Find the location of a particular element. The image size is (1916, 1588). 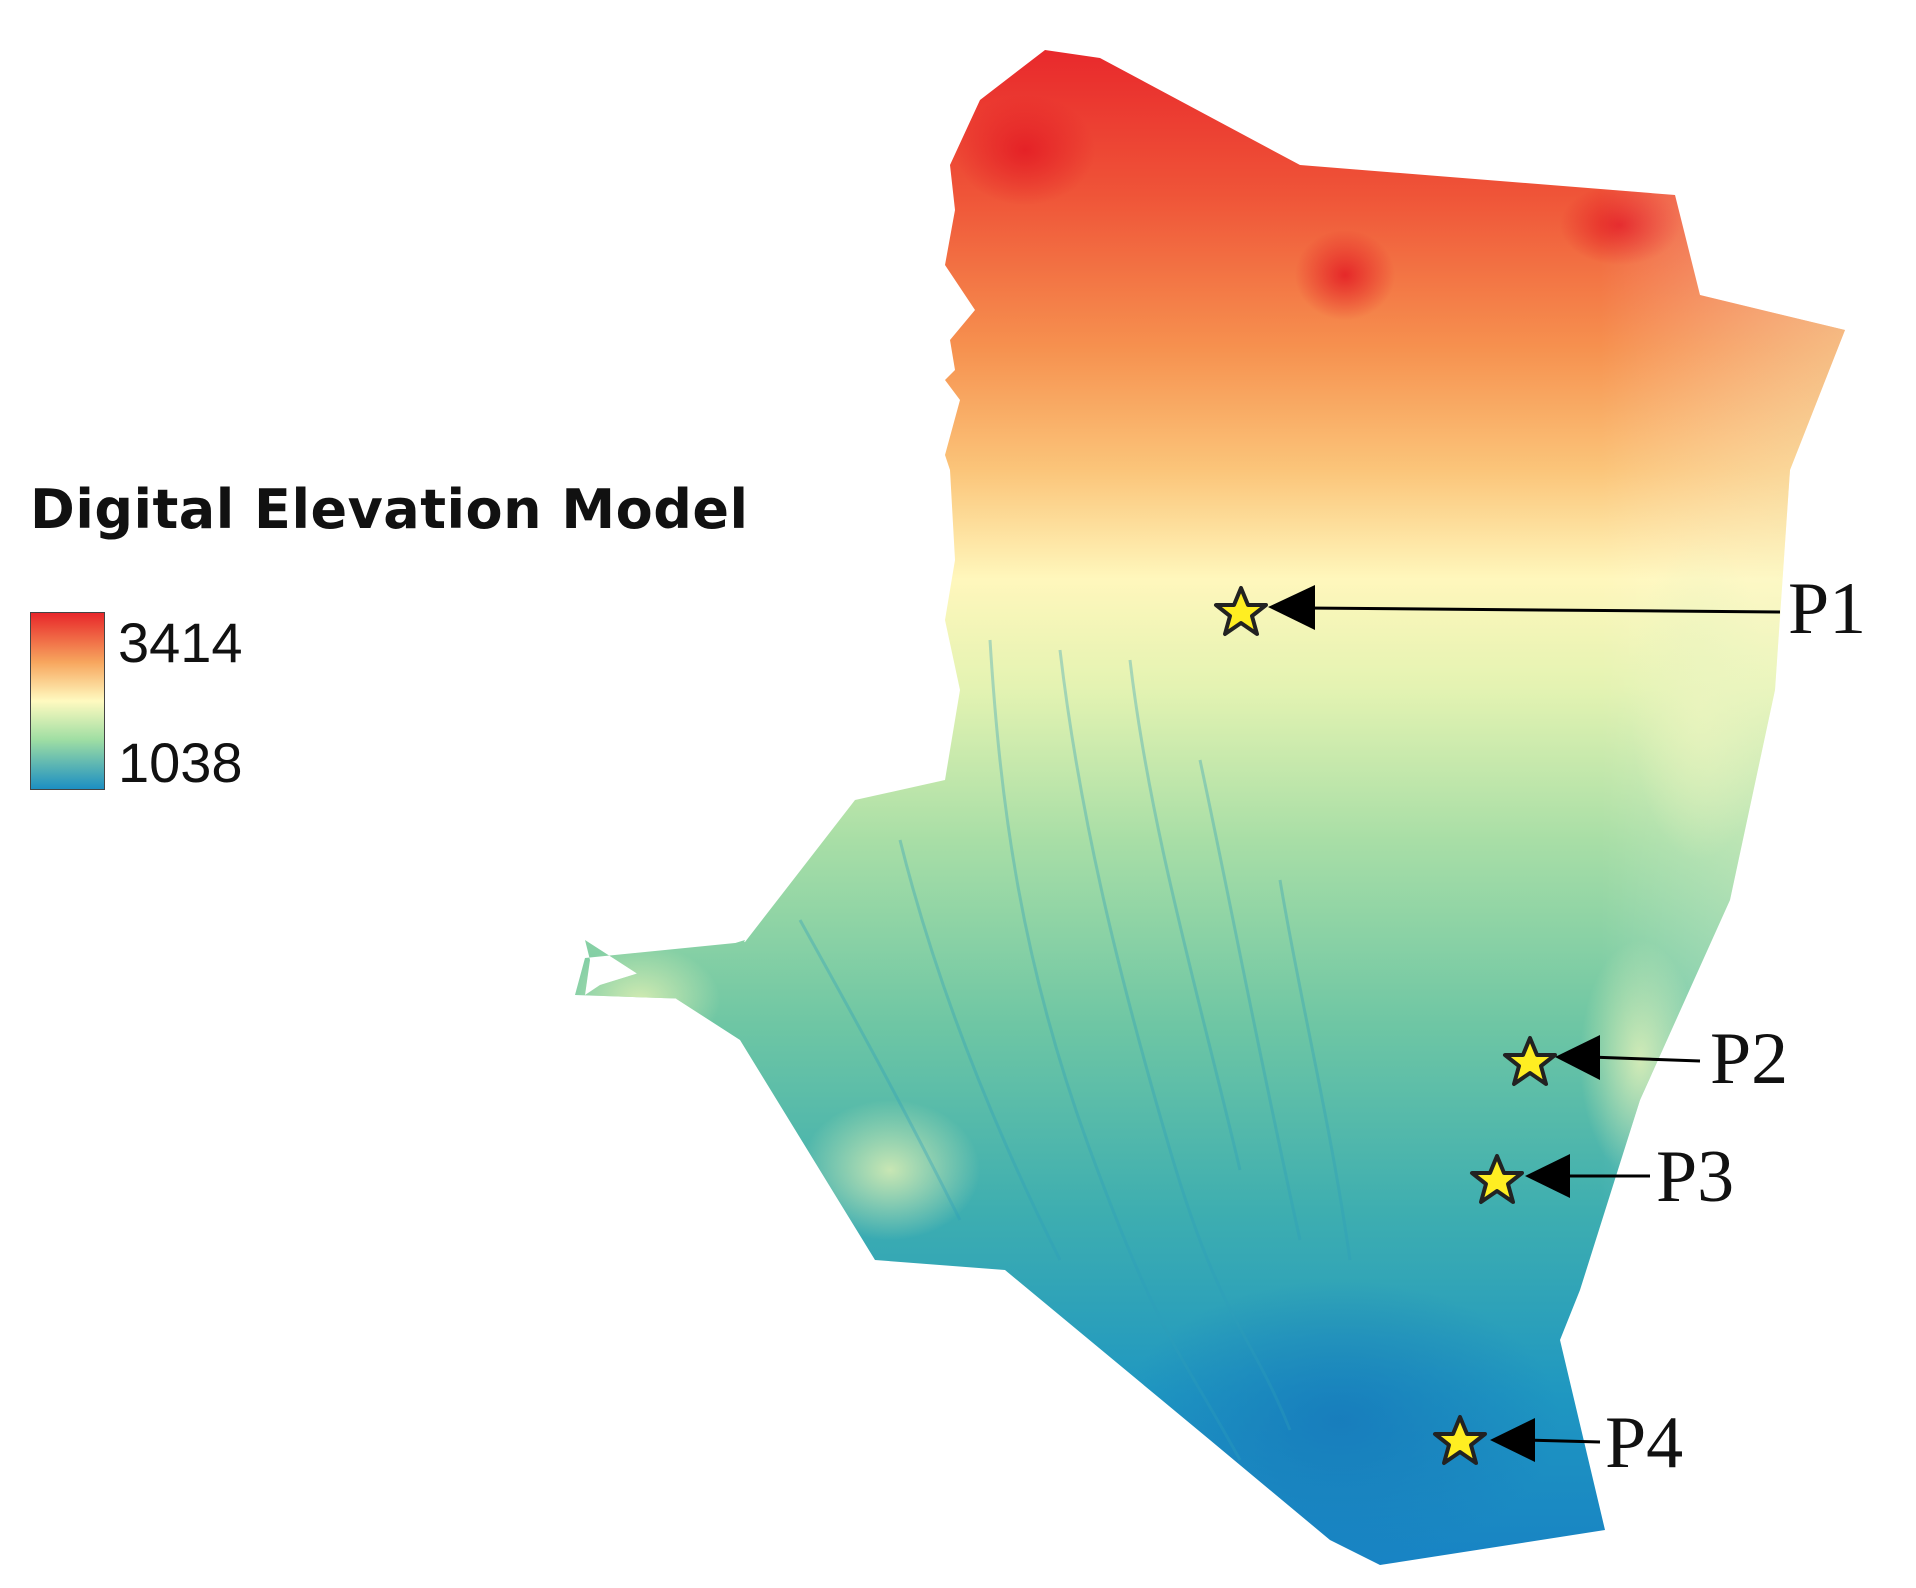

point-label-p2: P2 is located at coordinates (1749, 1059).